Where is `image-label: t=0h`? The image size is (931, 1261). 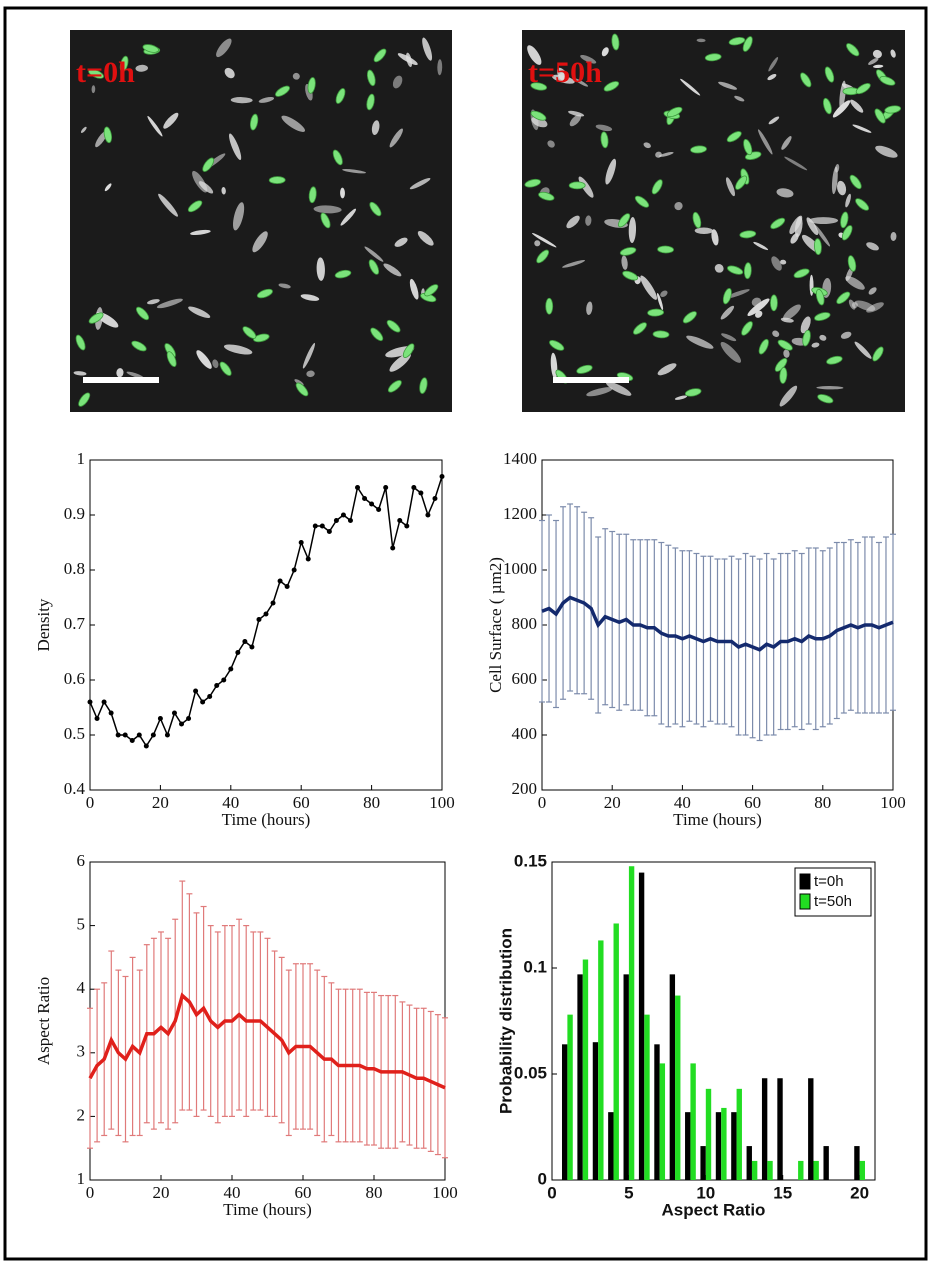
image-label: t=0h is located at coordinates (105, 72).